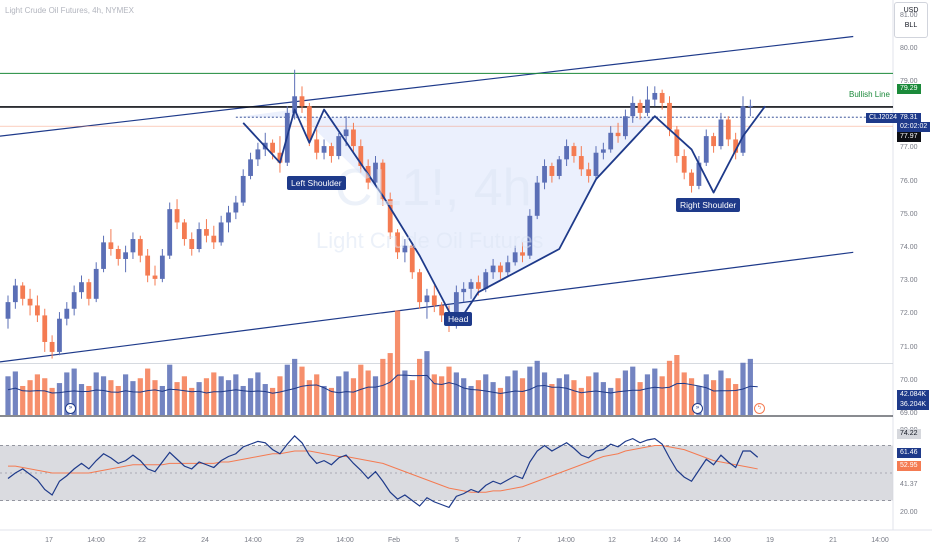 This screenshot has width=932, height=550. I want to click on rsi-line, so click(383, 472).